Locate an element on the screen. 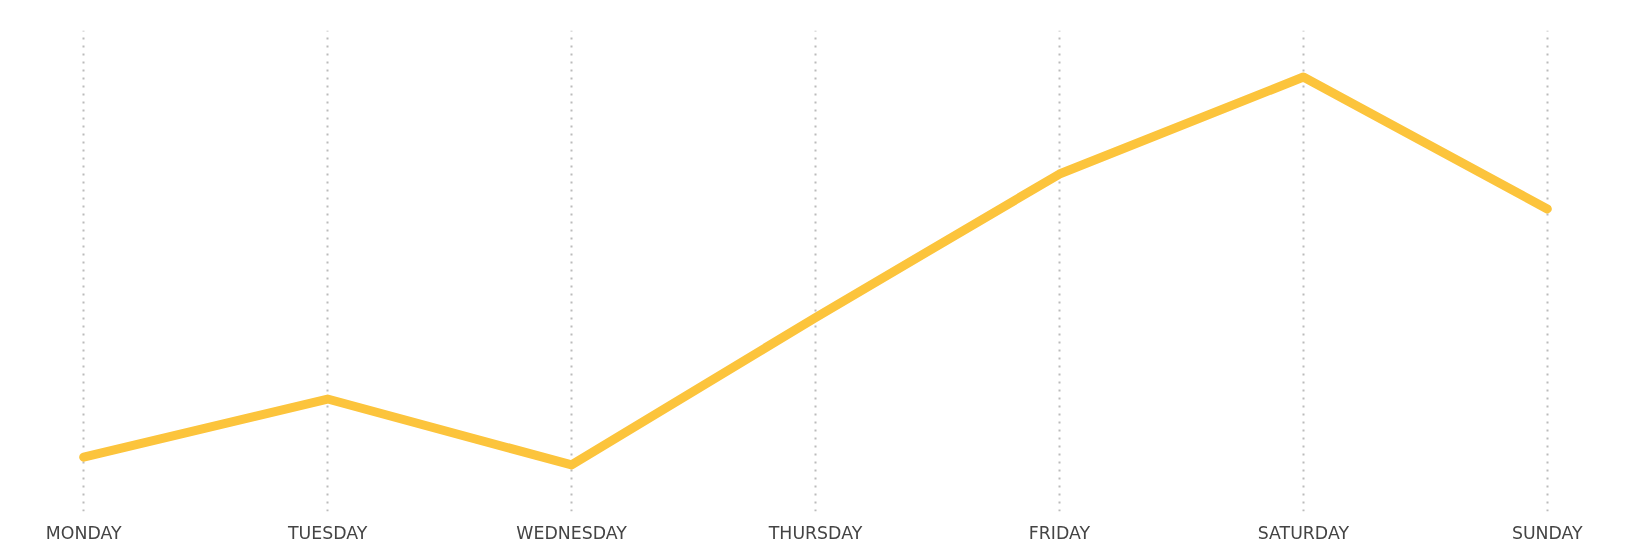 The image size is (1636, 550). x-tick-label: FRIDAY is located at coordinates (1059, 532).